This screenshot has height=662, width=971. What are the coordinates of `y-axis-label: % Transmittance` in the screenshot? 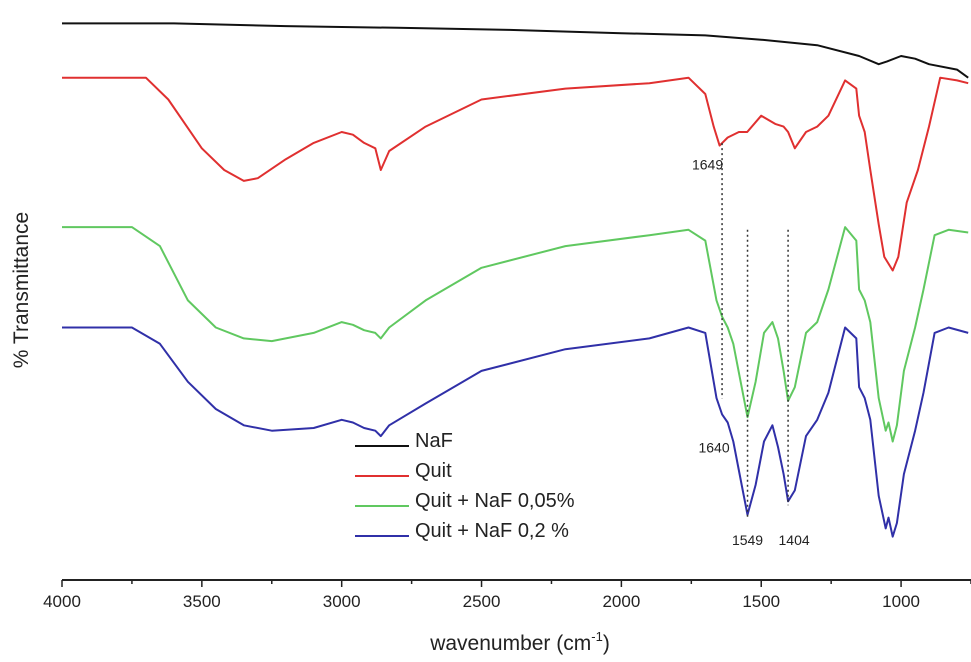 It's located at (21, 290).